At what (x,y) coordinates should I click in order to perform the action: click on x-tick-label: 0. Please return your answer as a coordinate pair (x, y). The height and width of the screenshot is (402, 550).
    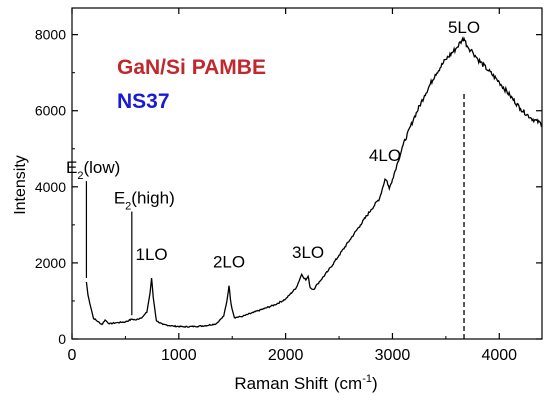
    Looking at the image, I should click on (72, 355).